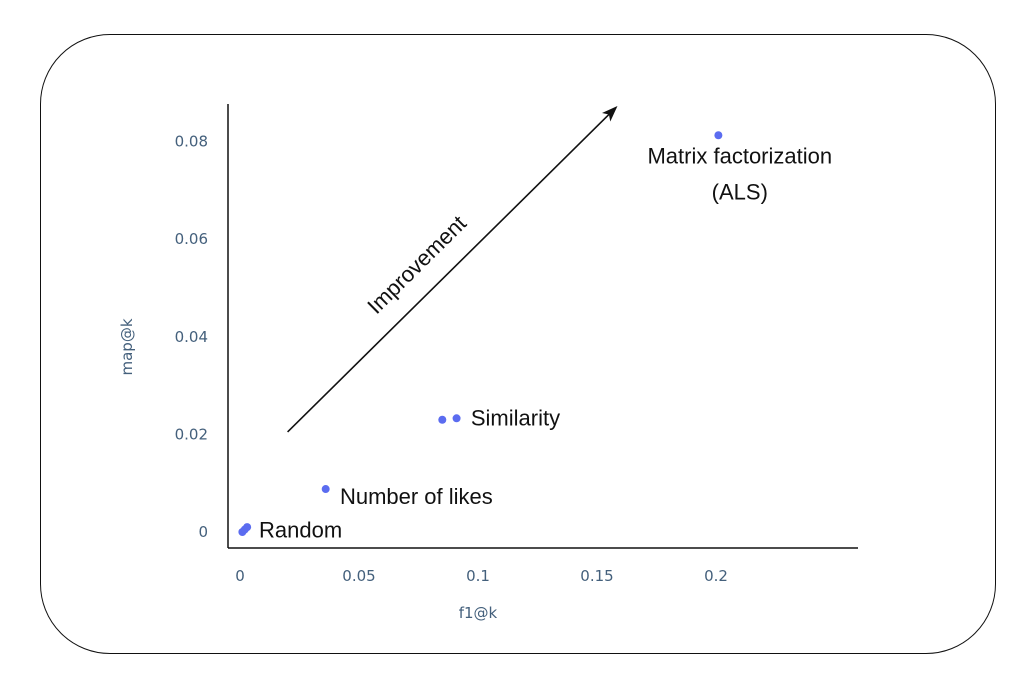  What do you see at coordinates (739, 156) in the screenshot?
I see `annotation-label: Matrix factorization` at bounding box center [739, 156].